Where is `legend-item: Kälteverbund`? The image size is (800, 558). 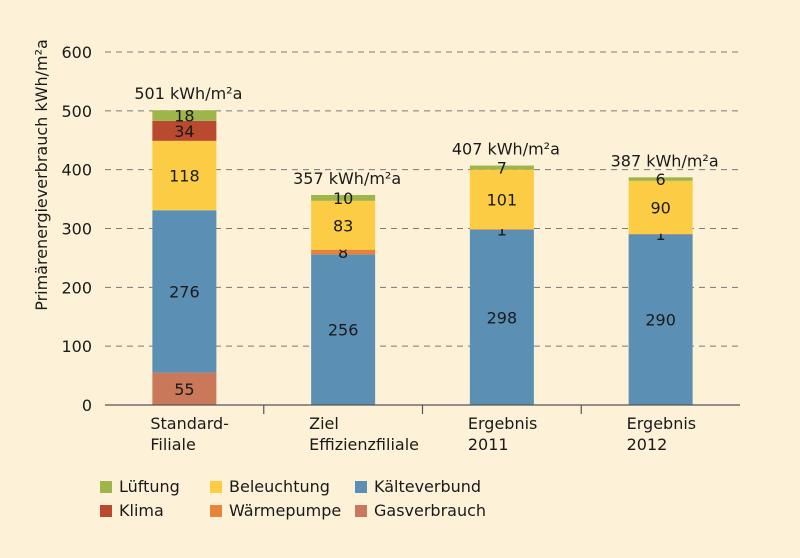 legend-item: Kälteverbund is located at coordinates (418, 486).